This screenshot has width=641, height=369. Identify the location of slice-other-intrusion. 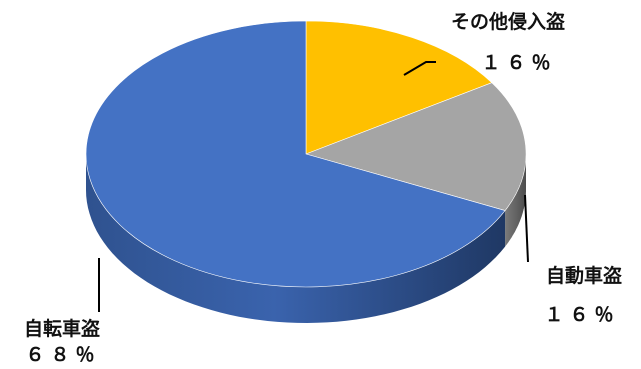
(399, 87).